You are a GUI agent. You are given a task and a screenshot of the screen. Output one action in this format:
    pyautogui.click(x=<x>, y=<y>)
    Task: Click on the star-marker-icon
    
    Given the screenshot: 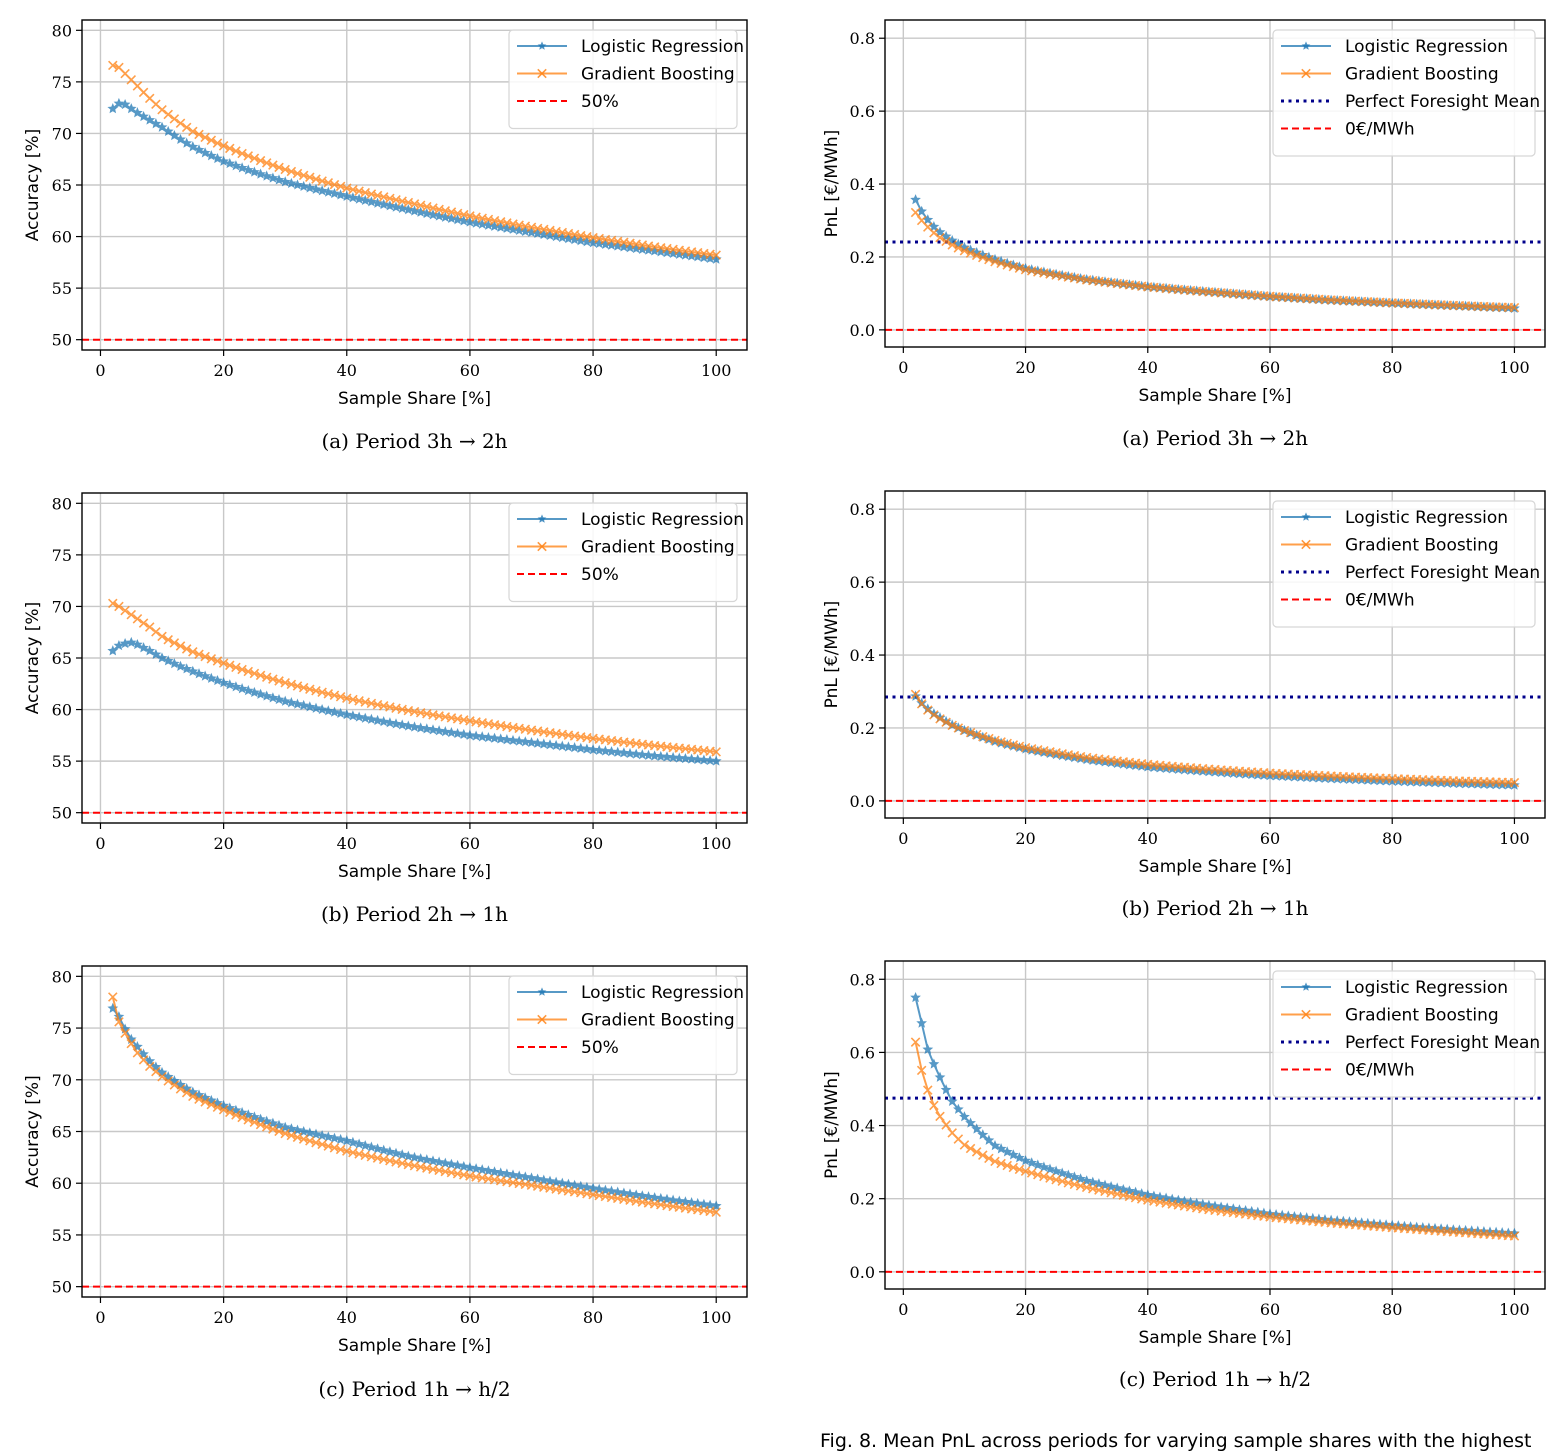 What is the action you would take?
    pyautogui.click(x=1306, y=986)
    